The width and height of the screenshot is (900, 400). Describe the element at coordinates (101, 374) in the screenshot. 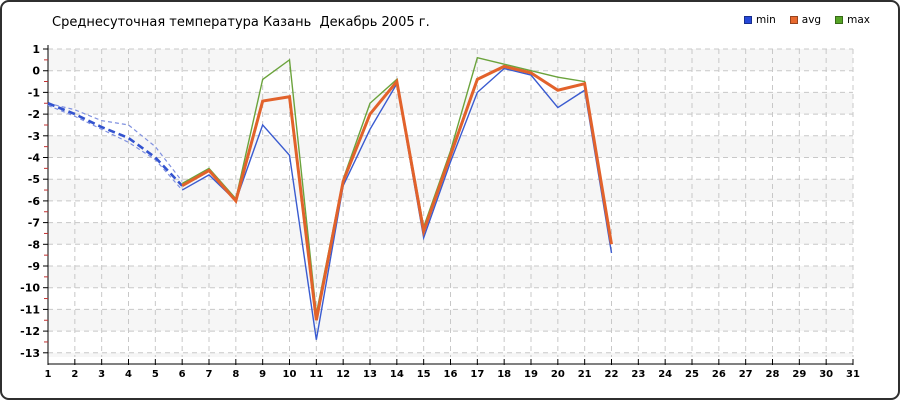

I see `x-axis-tick-label: 3` at that location.